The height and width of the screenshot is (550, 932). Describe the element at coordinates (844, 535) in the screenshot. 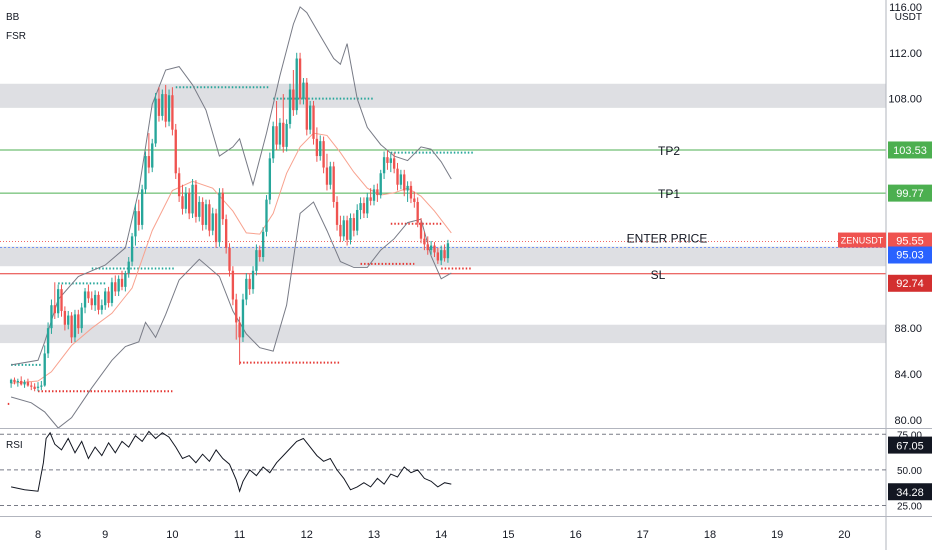

I see `time-axis-label: 20` at that location.